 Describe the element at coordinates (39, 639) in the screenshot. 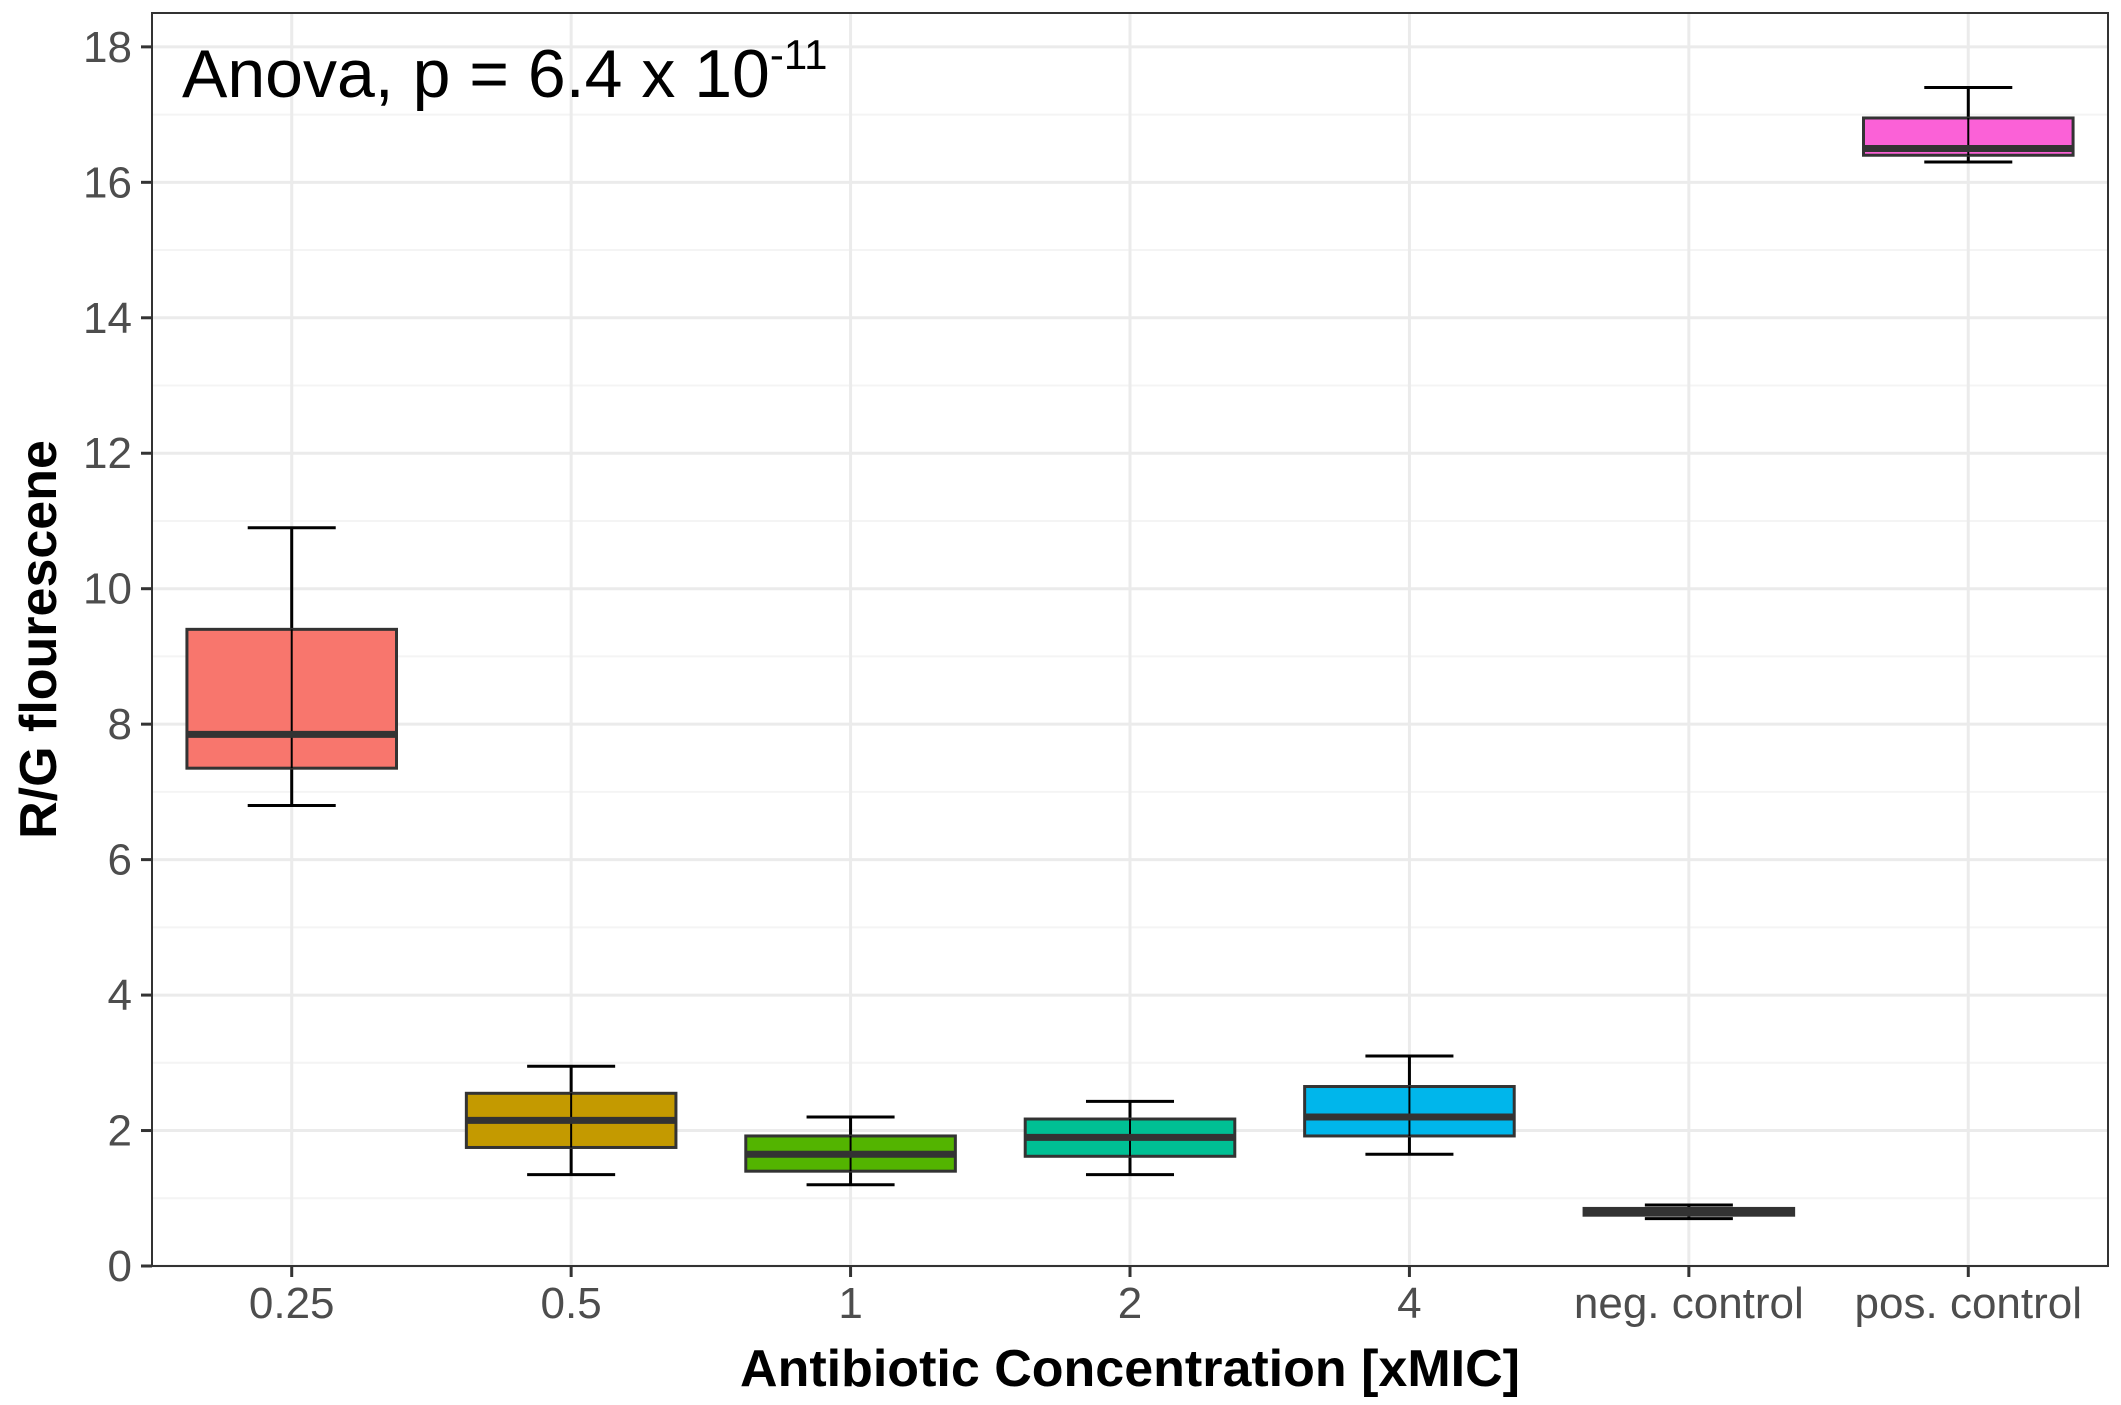

I see `y-axis-title: R/G flourescene` at that location.